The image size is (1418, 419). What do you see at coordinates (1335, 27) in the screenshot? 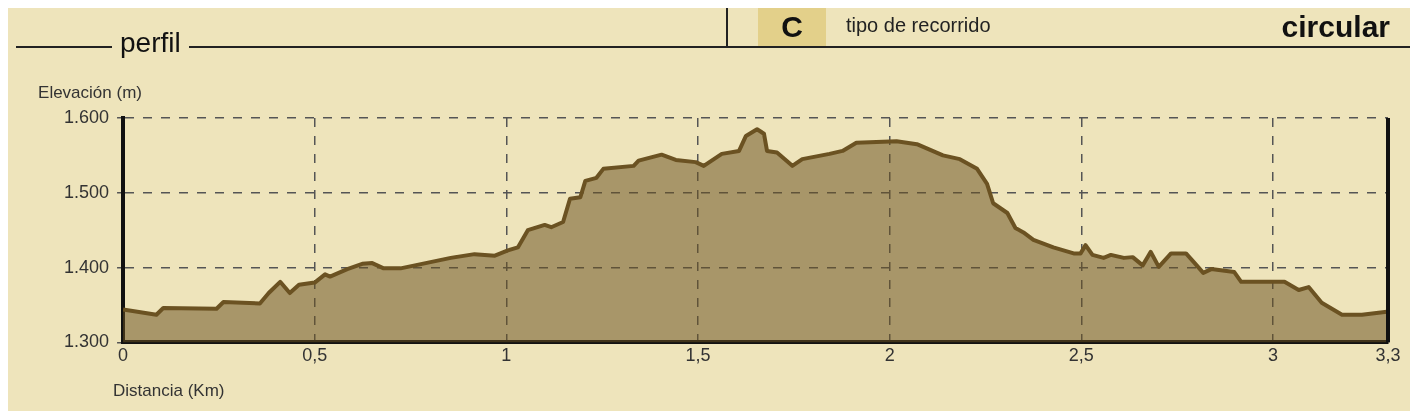
I see `text: circular` at bounding box center [1335, 27].